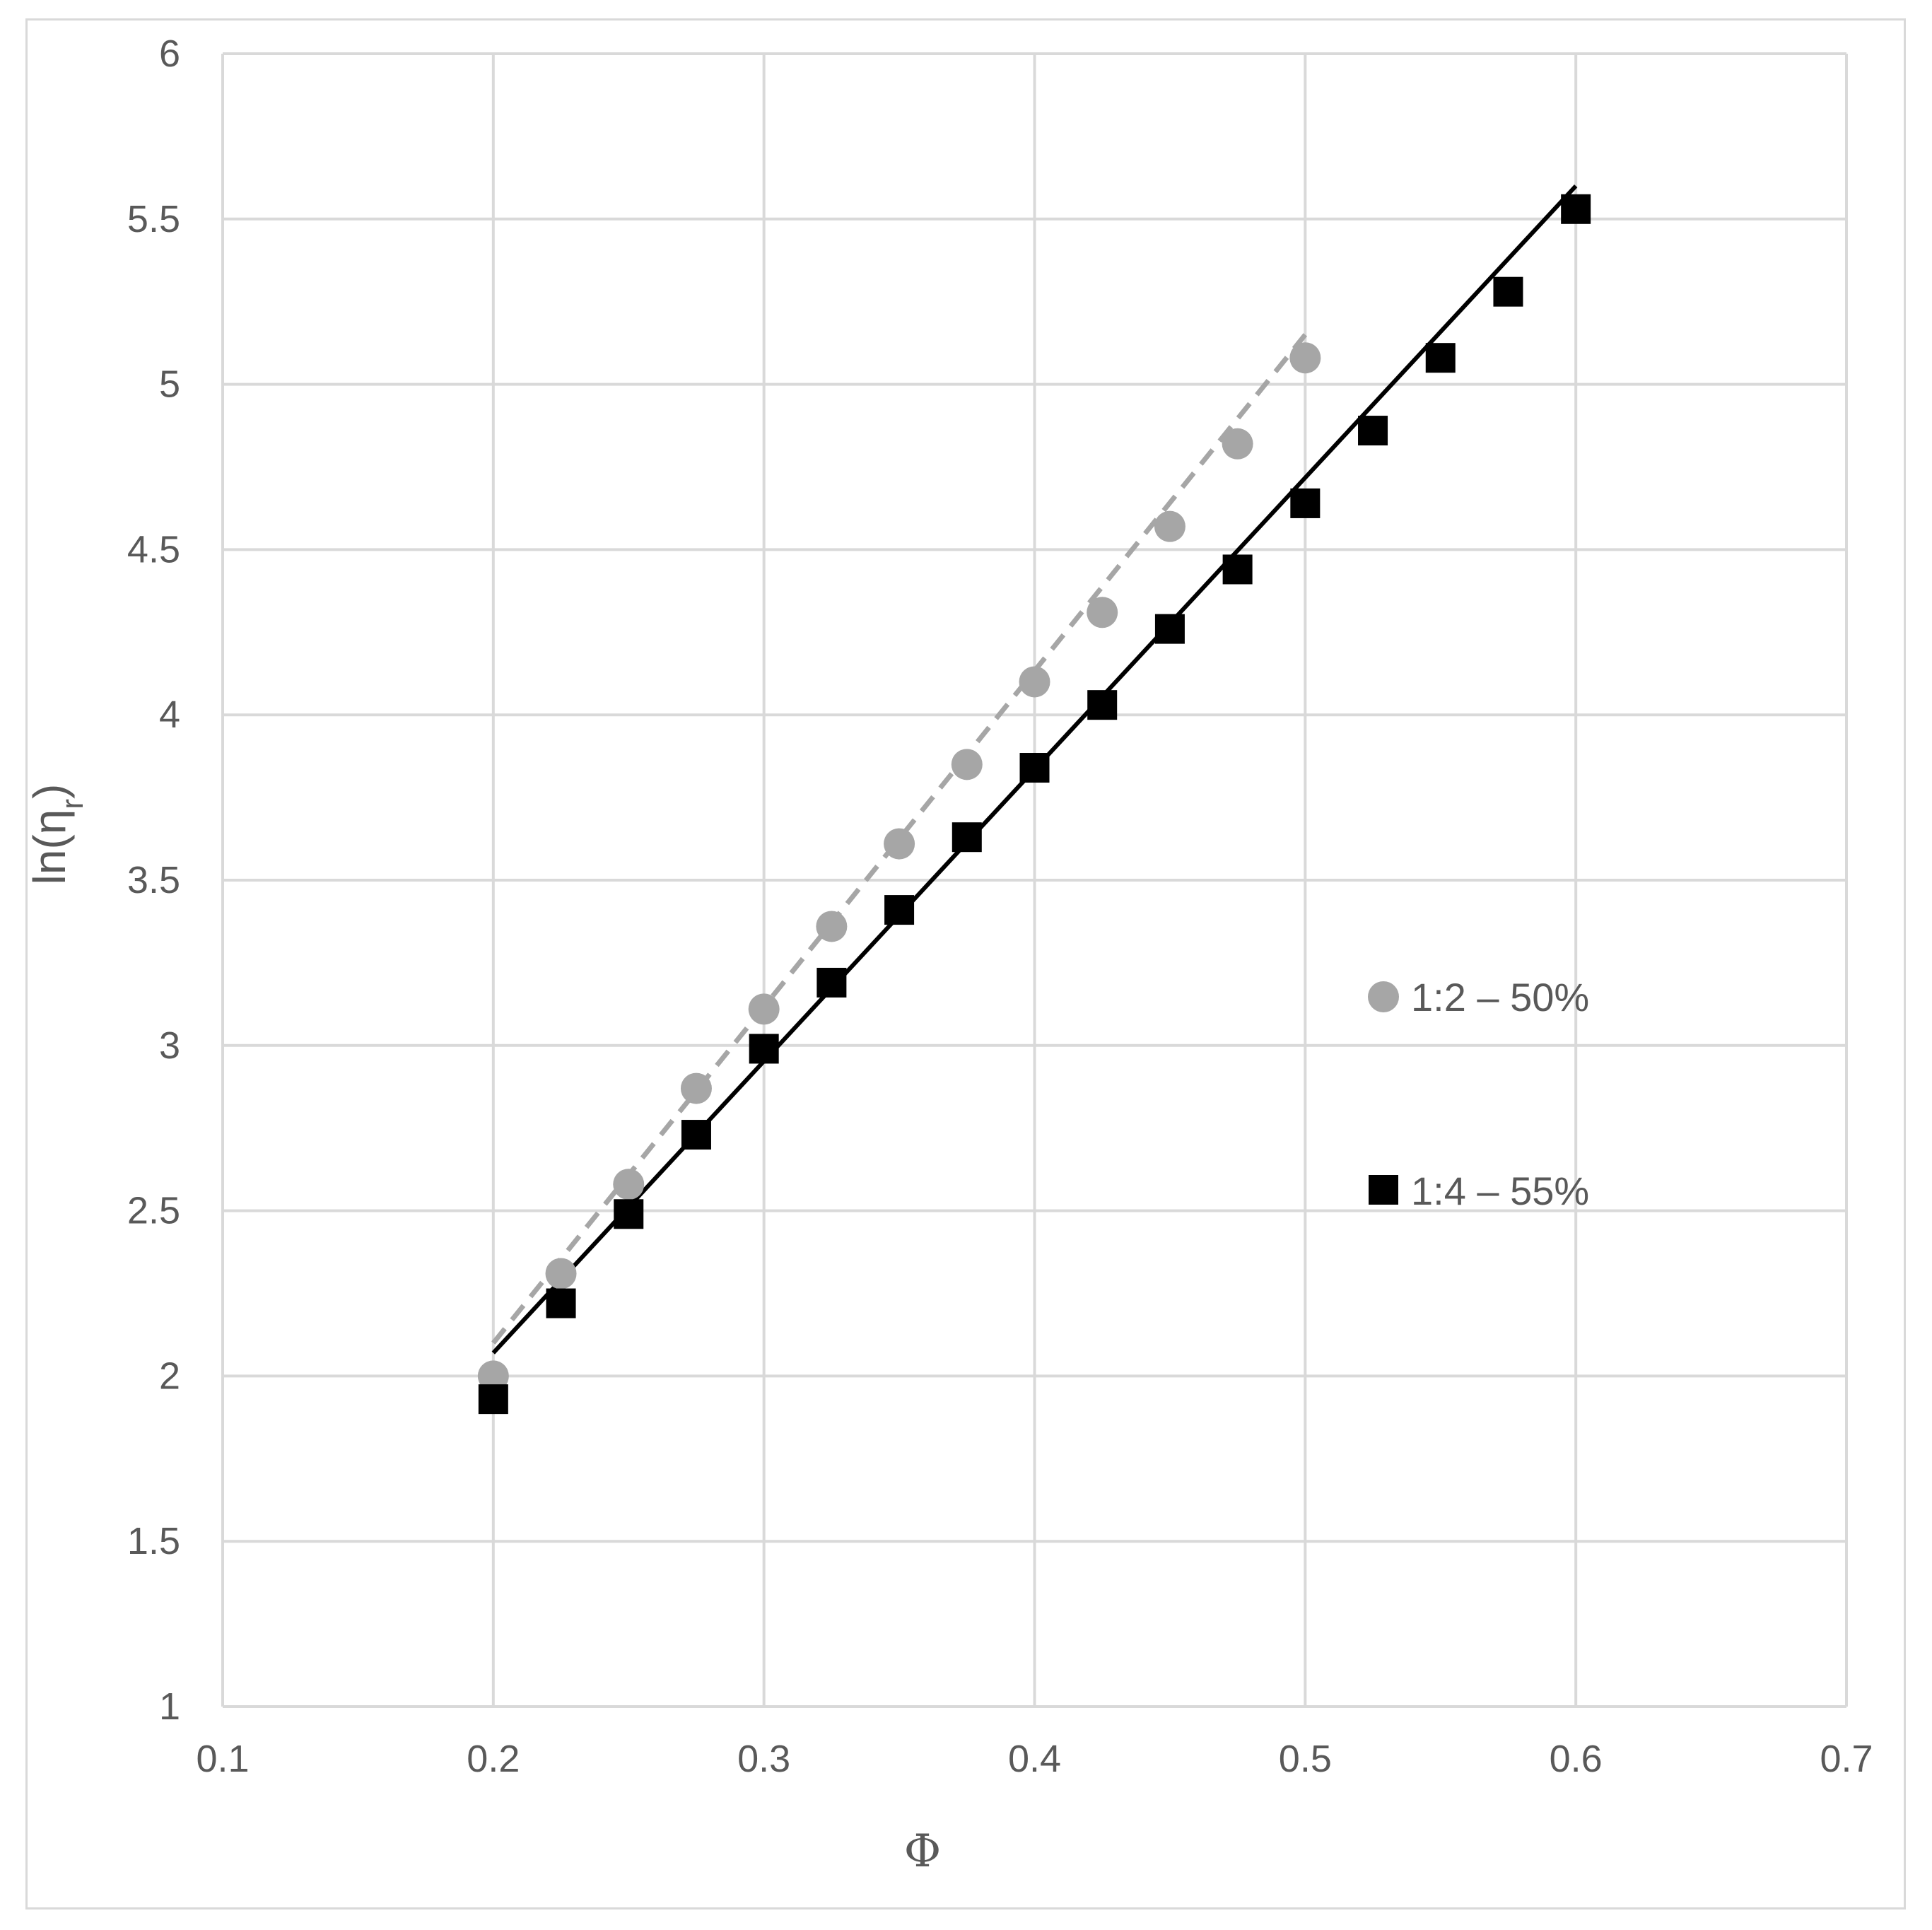  Describe the element at coordinates (1306, 1759) in the screenshot. I see `x-tick-label: 0.5` at that location.